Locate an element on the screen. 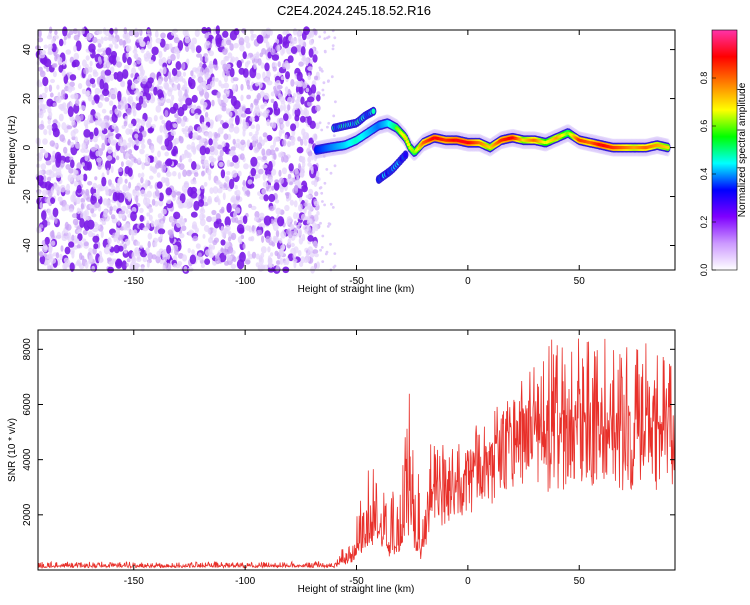 The image size is (750, 605). colorbar-label: Normalized spectral amplitude is located at coordinates (742, 149).